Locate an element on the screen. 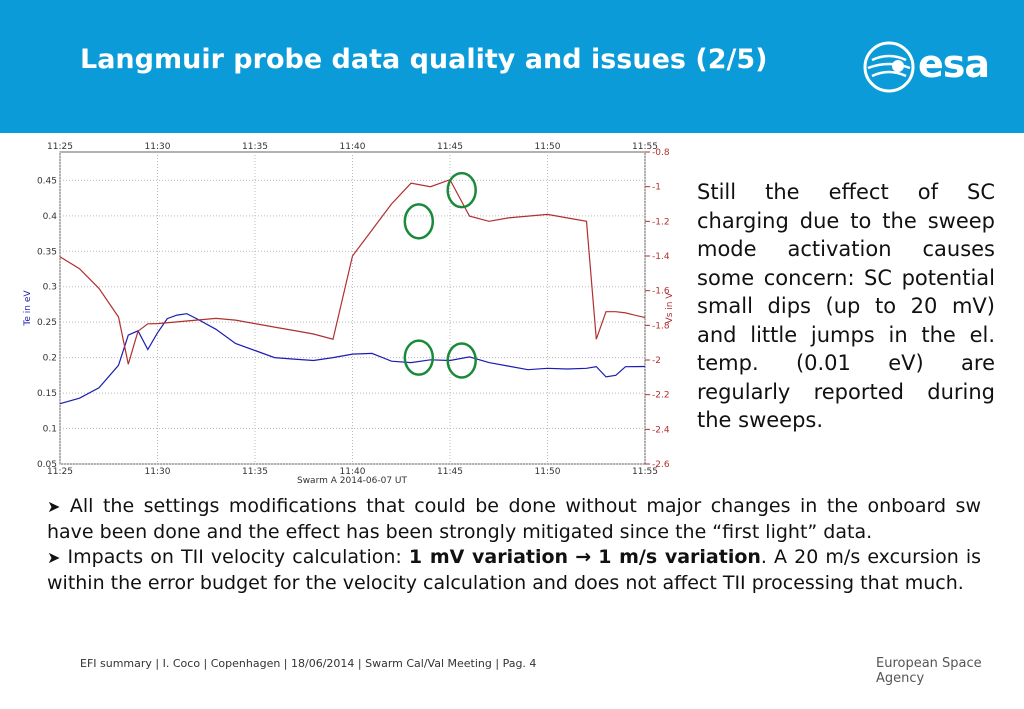 The image size is (1024, 709). y-right-tick-label: -1.4 is located at coordinates (661, 257).